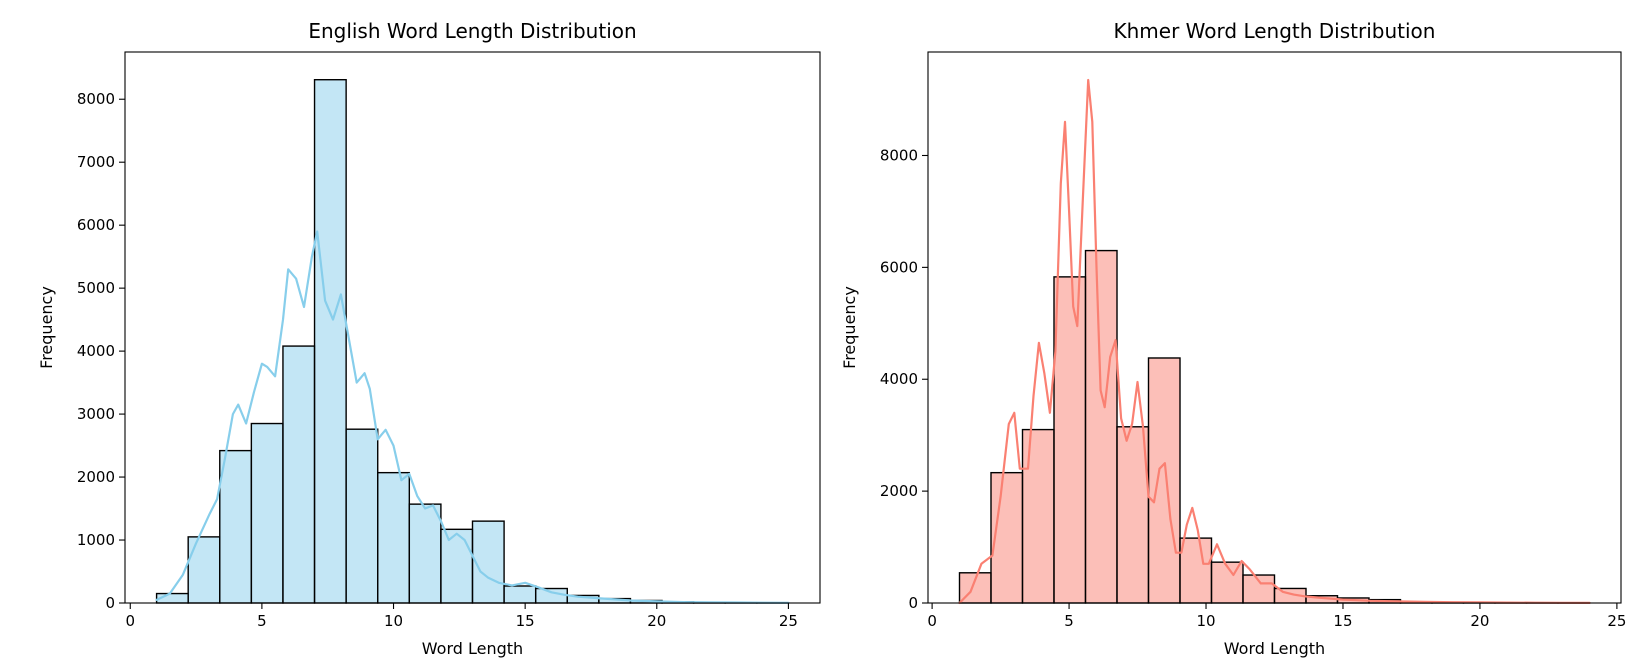  What do you see at coordinates (96, 414) in the screenshot?
I see `y-tick-label: 3000` at bounding box center [96, 414].